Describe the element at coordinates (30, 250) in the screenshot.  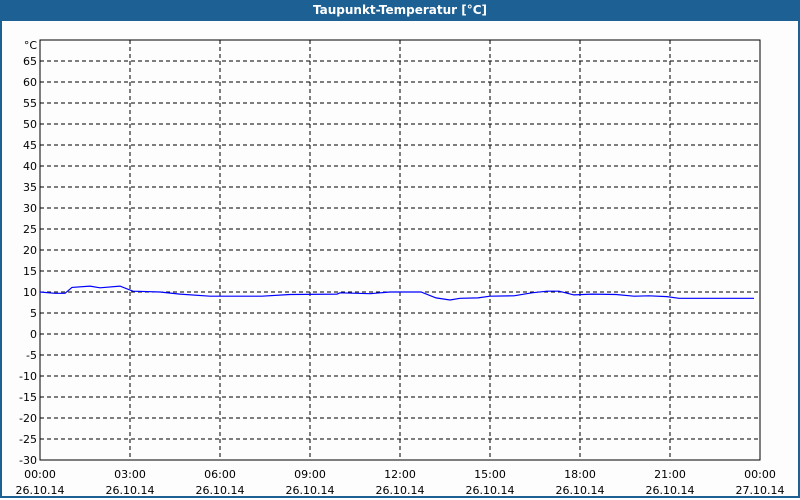
I see `y-tick-label: 20` at that location.